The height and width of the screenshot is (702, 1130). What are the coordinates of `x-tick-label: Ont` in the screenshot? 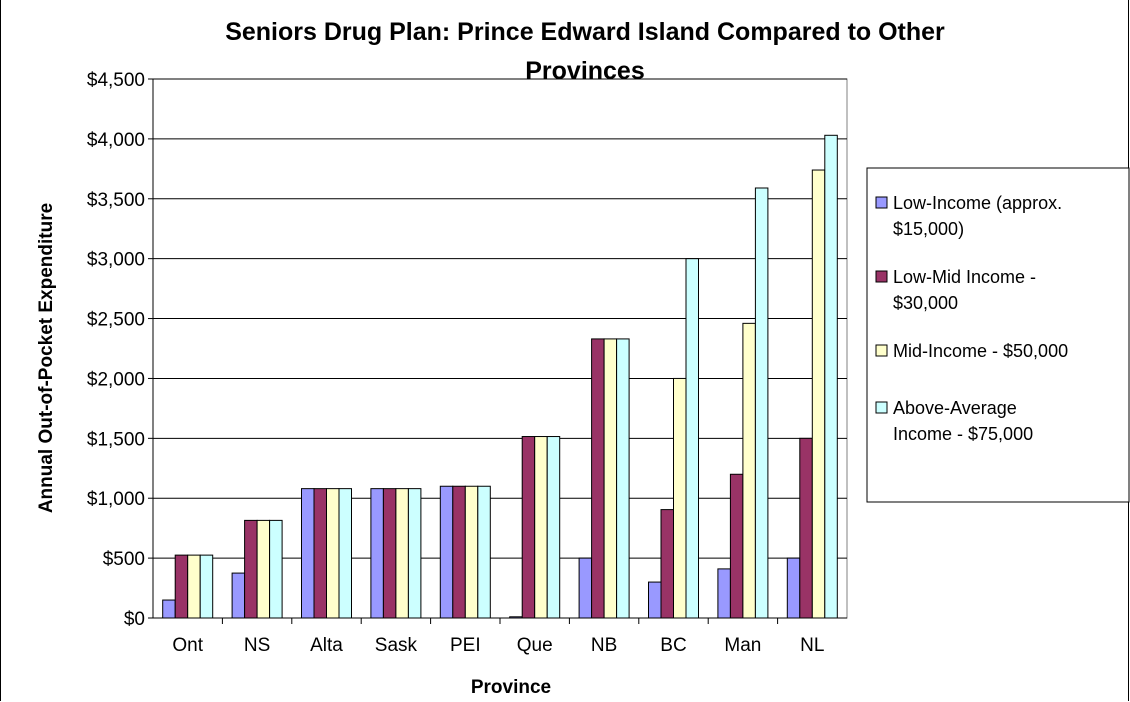 It's located at (187, 645).